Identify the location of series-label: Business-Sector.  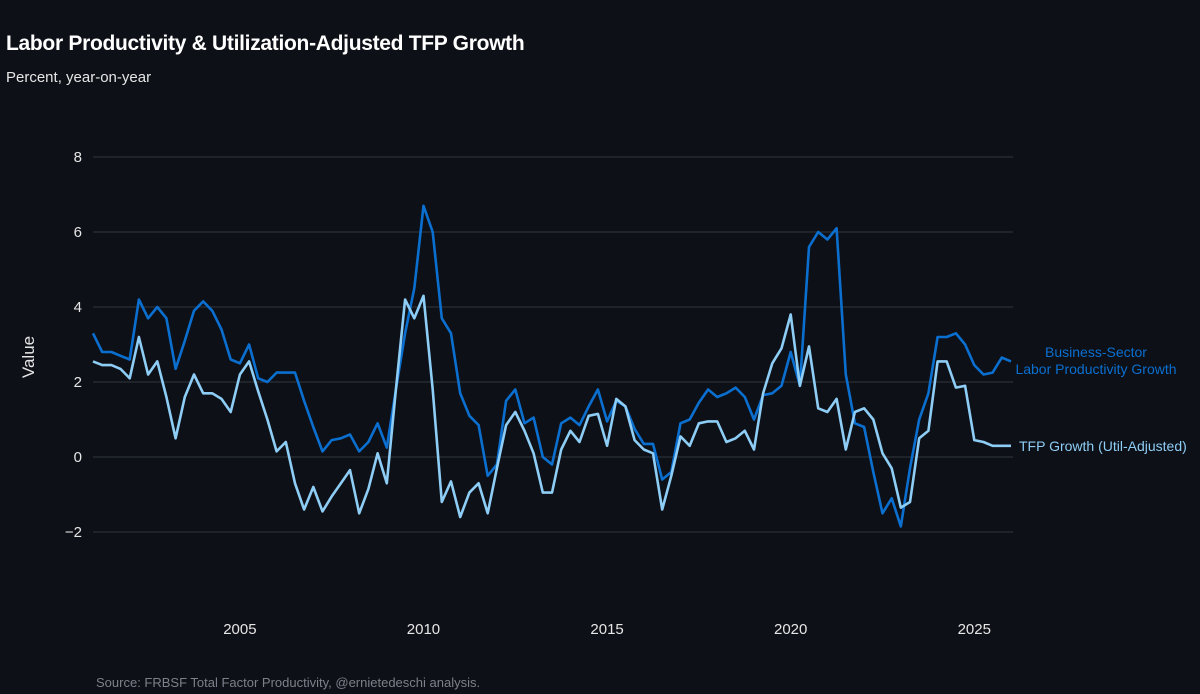
(1096, 352).